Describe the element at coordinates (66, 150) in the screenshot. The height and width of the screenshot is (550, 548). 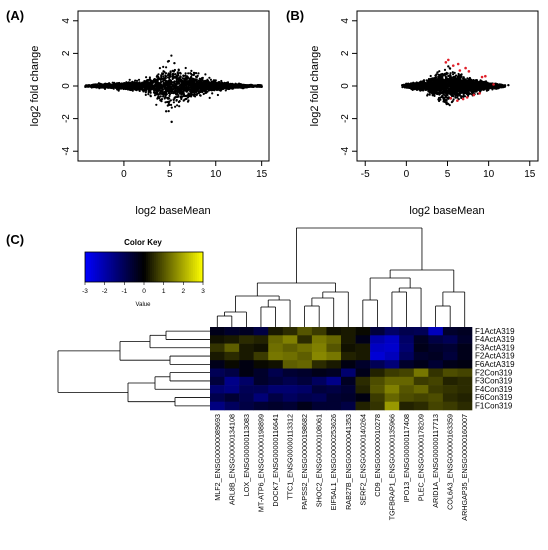
I see `y-tick-label: -4` at that location.